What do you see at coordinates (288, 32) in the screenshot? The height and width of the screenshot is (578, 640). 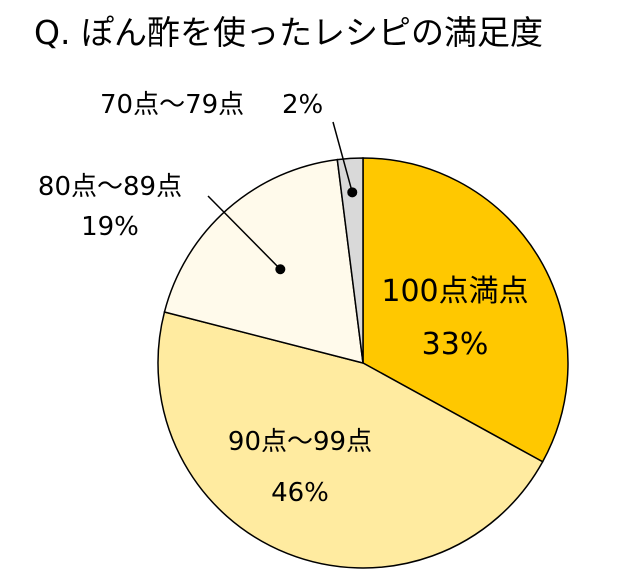 I see `chart-title: Q. ぽん酢を使ったレシピの満足度` at bounding box center [288, 32].